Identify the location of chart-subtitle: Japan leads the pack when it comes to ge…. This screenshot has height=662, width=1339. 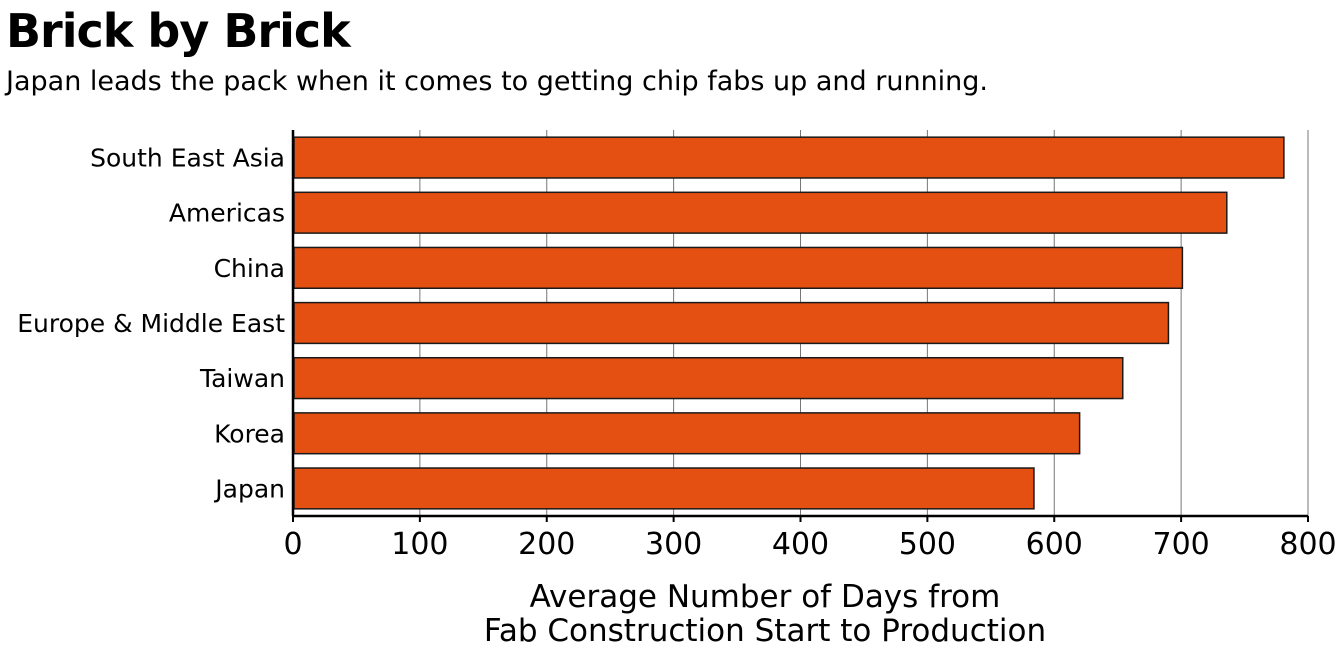
(497, 81).